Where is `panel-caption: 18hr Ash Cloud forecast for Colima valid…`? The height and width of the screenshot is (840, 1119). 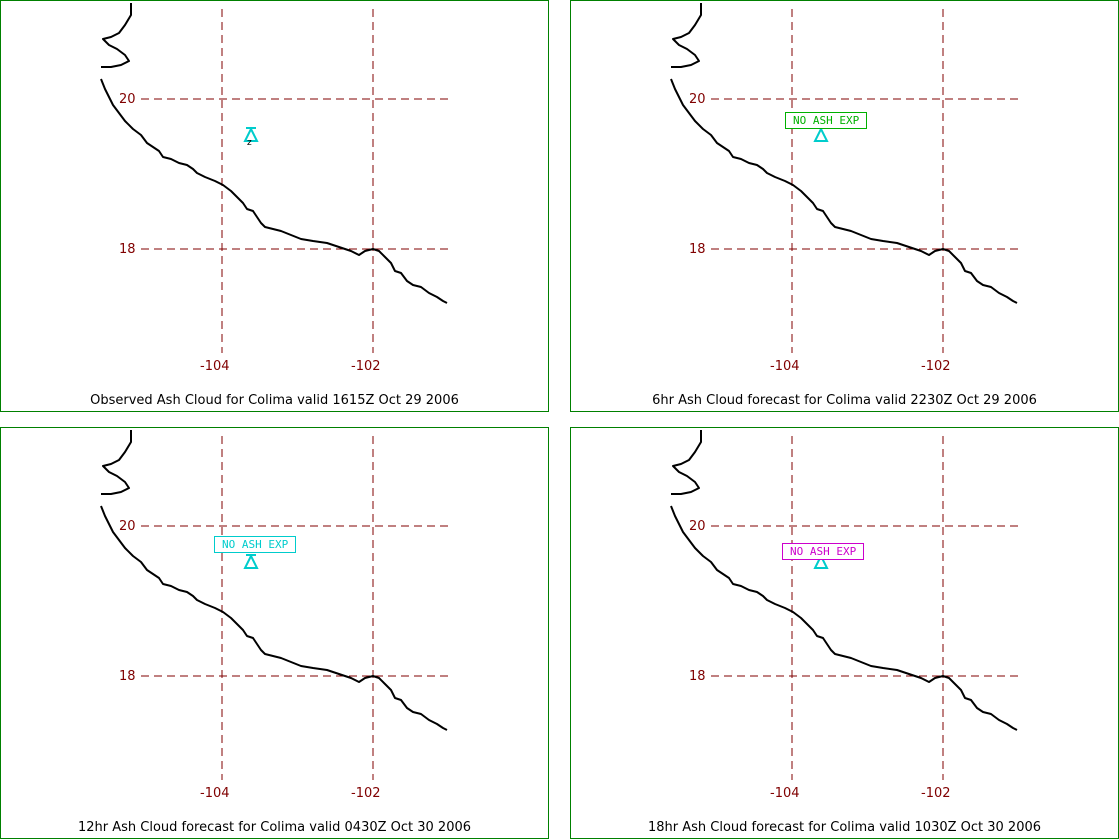 panel-caption: 18hr Ash Cloud forecast for Colima valid… is located at coordinates (844, 827).